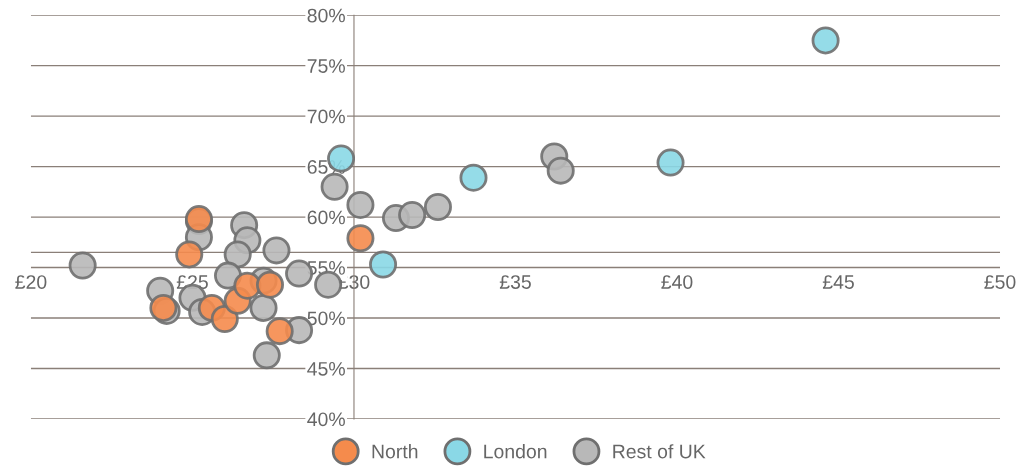 The height and width of the screenshot is (475, 1032). I want to click on y-tick-label: 50%, so click(326, 318).